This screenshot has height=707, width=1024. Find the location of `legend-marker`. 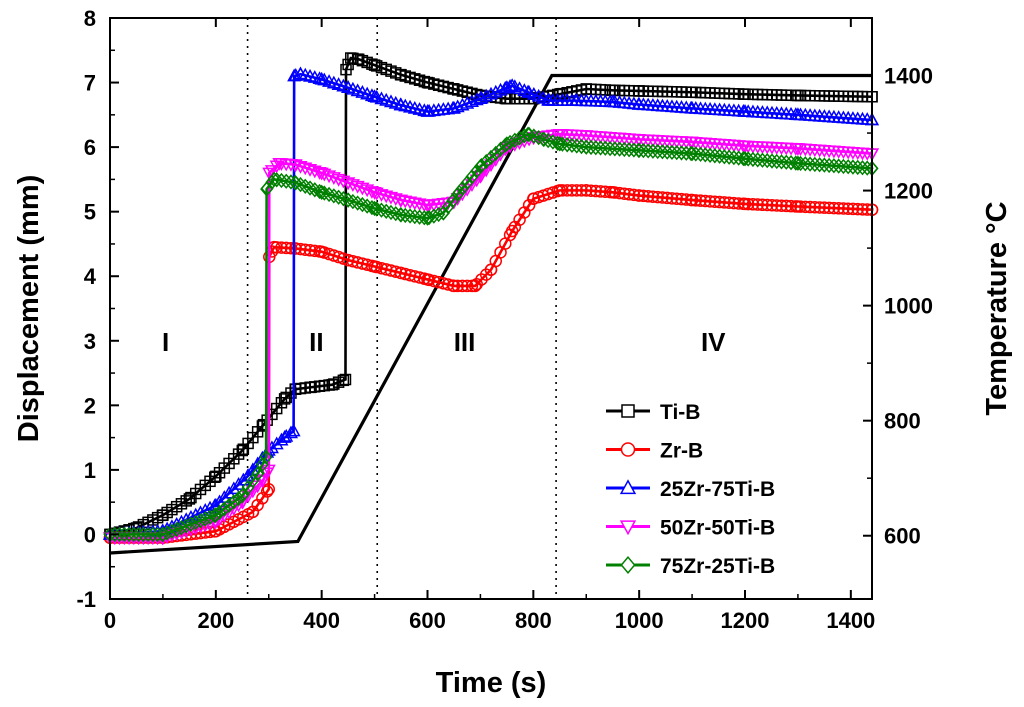

legend-marker is located at coordinates (628, 565).